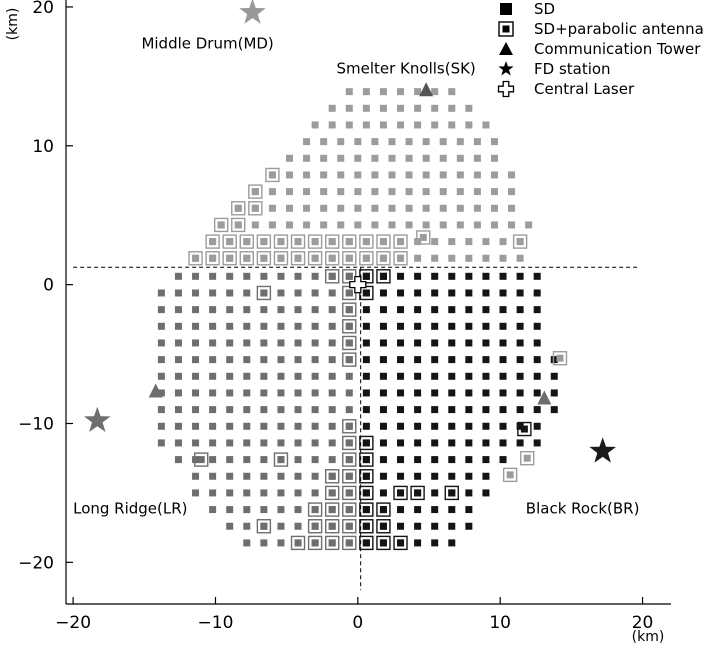 Image resolution: width=719 pixels, height=652 pixels. Describe the element at coordinates (584, 89) in the screenshot. I see `legend-label: Central Laser` at that location.